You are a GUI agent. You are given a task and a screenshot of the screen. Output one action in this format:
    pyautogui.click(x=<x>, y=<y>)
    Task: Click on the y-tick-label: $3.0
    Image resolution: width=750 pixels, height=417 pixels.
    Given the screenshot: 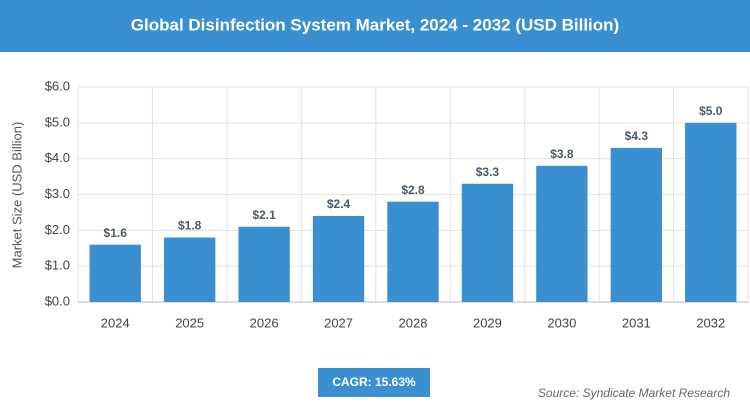 What is the action you would take?
    pyautogui.click(x=57, y=193)
    